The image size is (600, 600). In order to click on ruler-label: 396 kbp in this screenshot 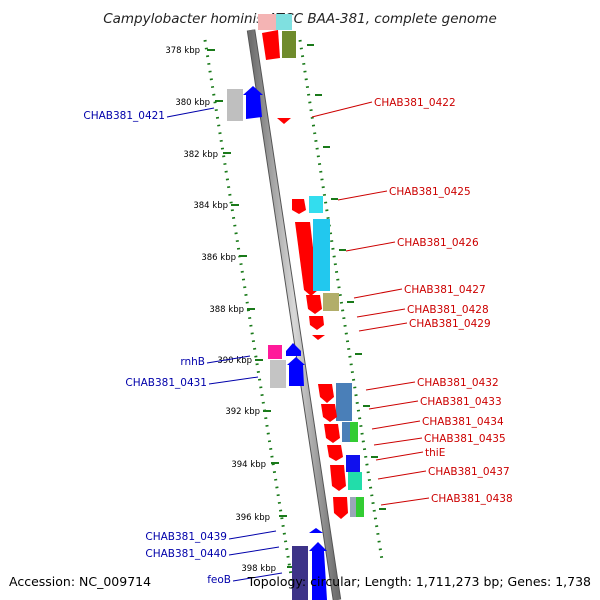, I will do `click(252, 518)`.